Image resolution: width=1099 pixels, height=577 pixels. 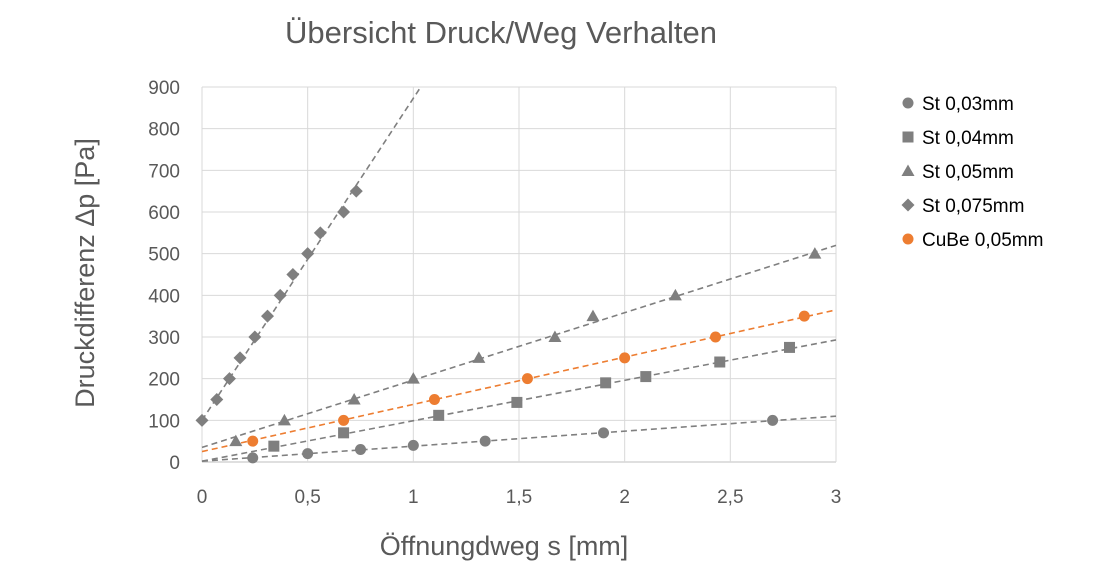 What do you see at coordinates (908, 103) in the screenshot?
I see `legend-marker-st-0-03mm` at bounding box center [908, 103].